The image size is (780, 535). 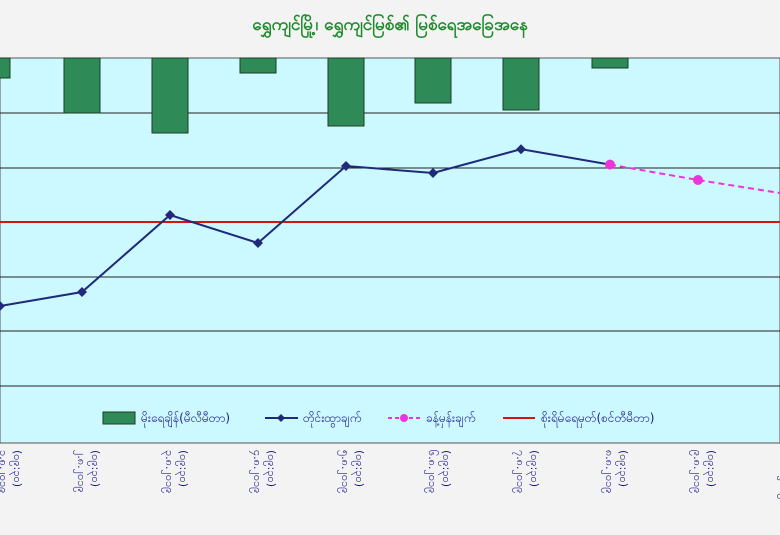 I want to click on x-tick-label: ၇.၈.၂၀၁၉, so click(x=519, y=471).